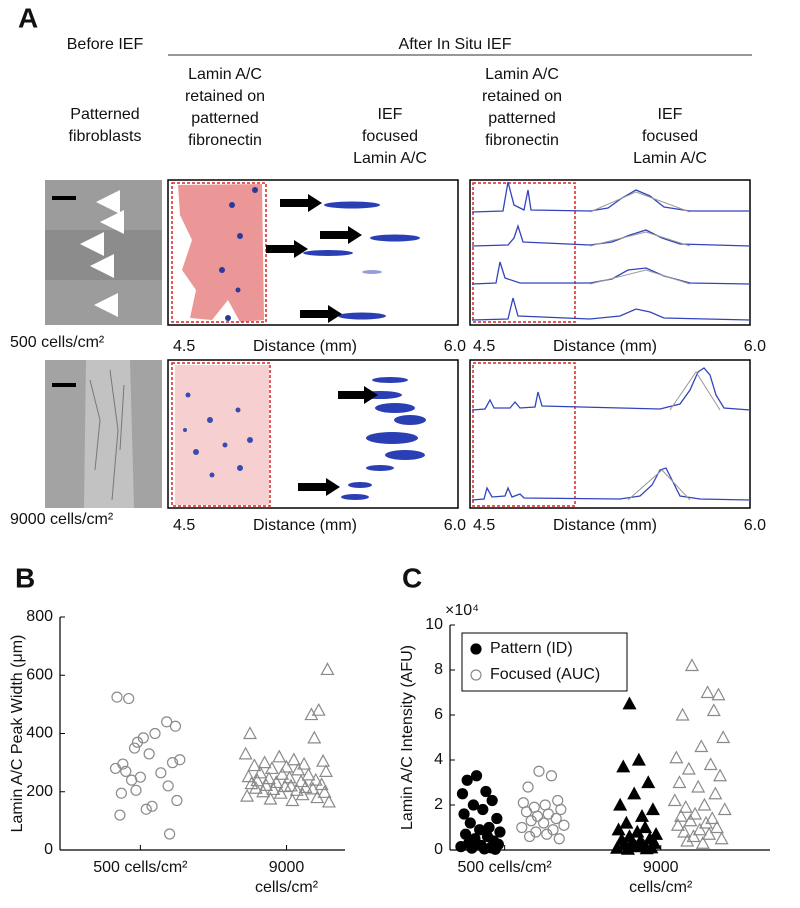 The width and height of the screenshot is (800, 908). What do you see at coordinates (438, 804) in the screenshot?
I see `y-tick-label: 2` at bounding box center [438, 804].